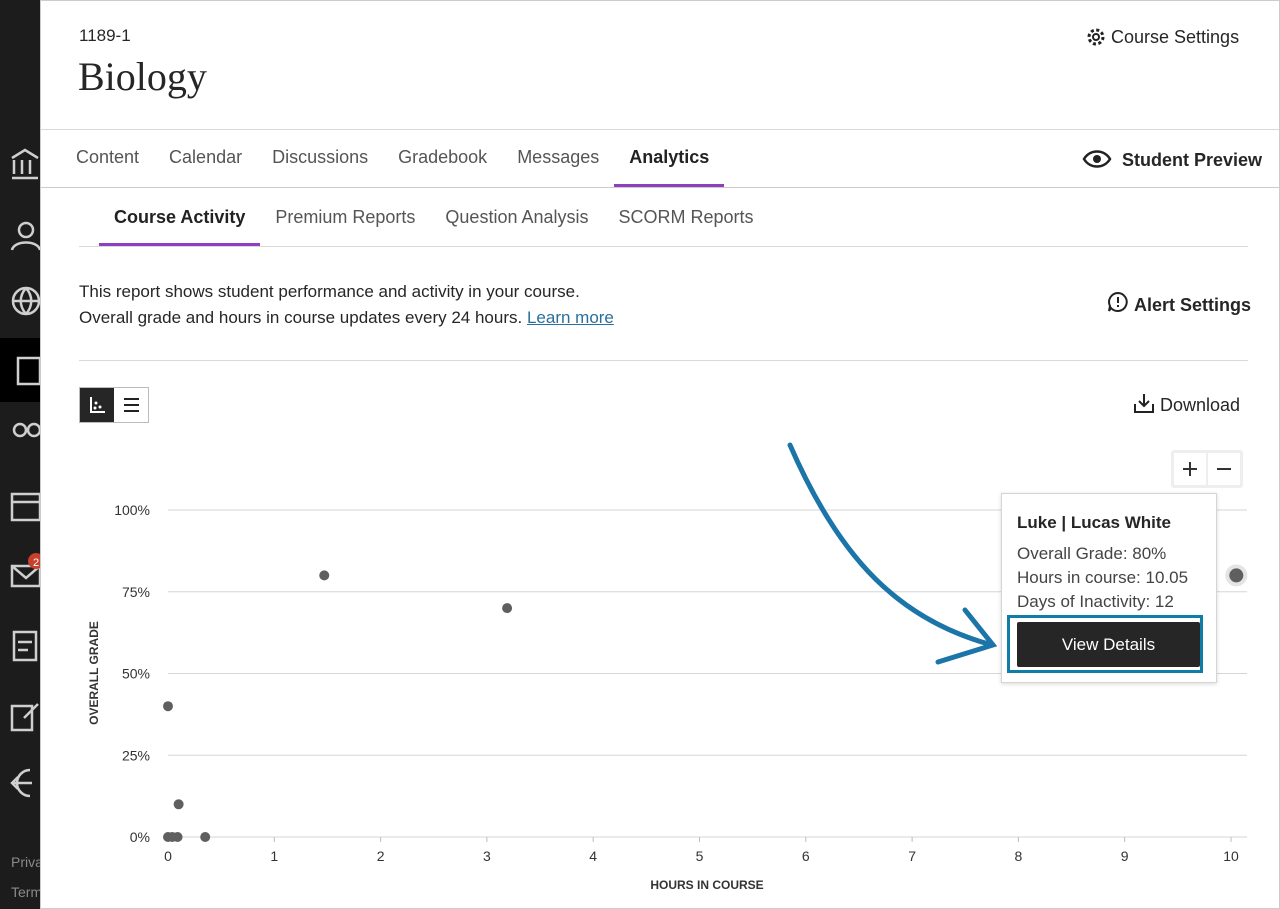  What do you see at coordinates (1224, 469) in the screenshot?
I see `zoom-out` at bounding box center [1224, 469].